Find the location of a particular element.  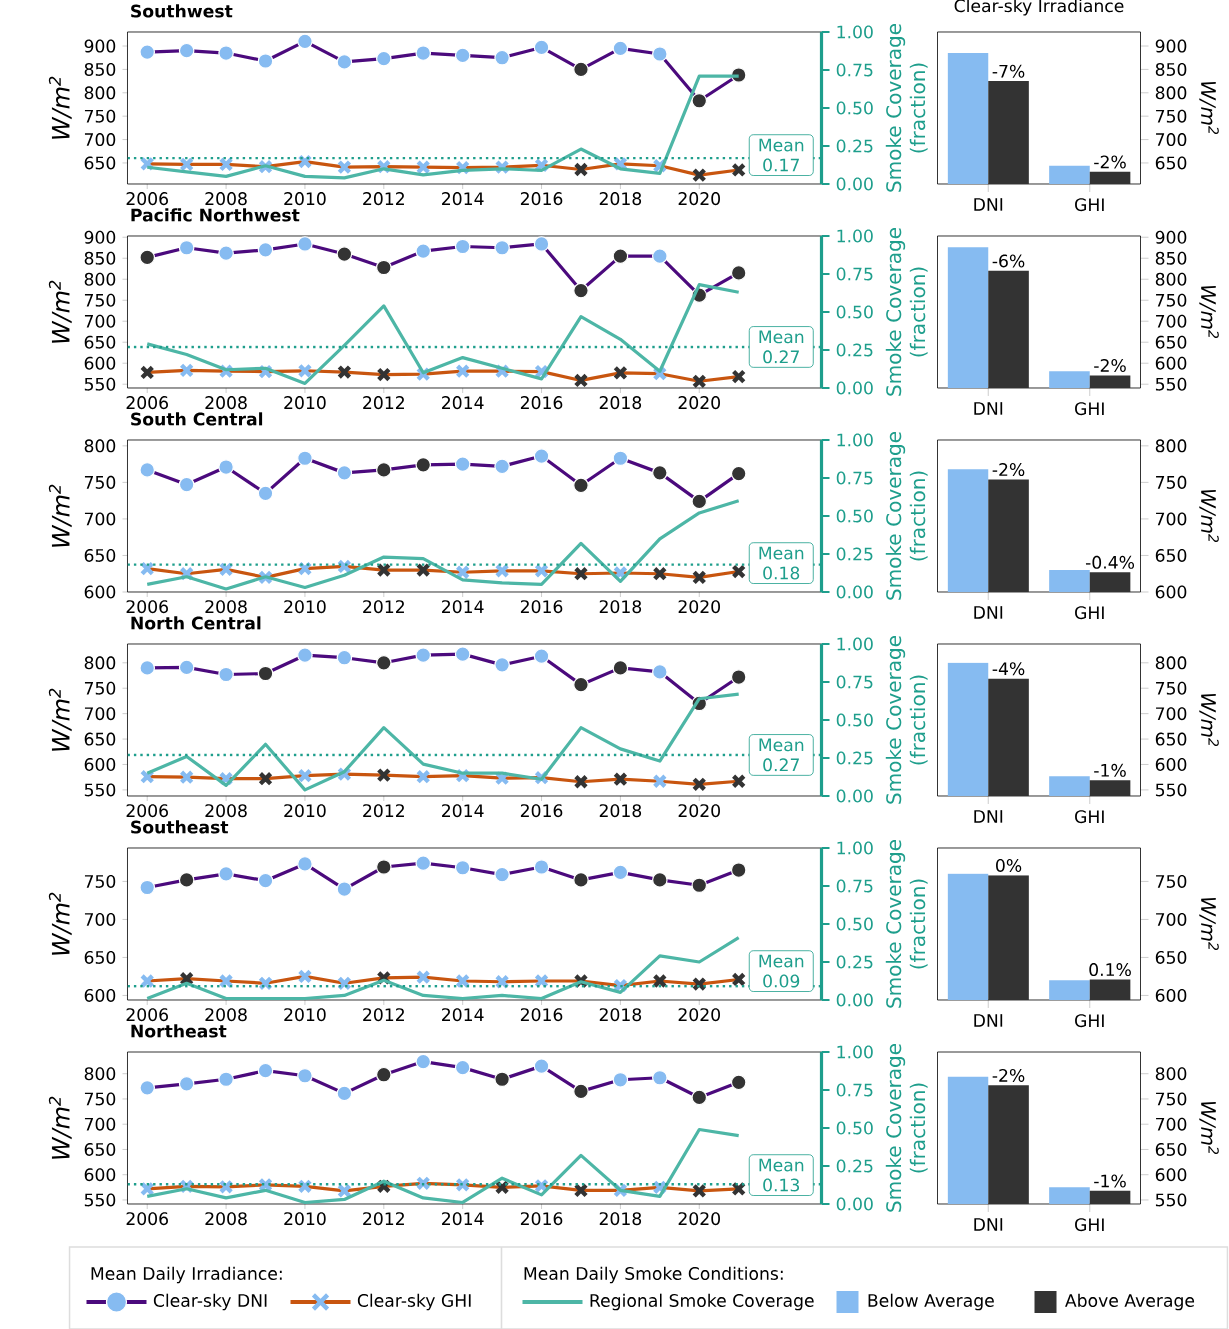

y-tick-label: 650 is located at coordinates (100, 342).